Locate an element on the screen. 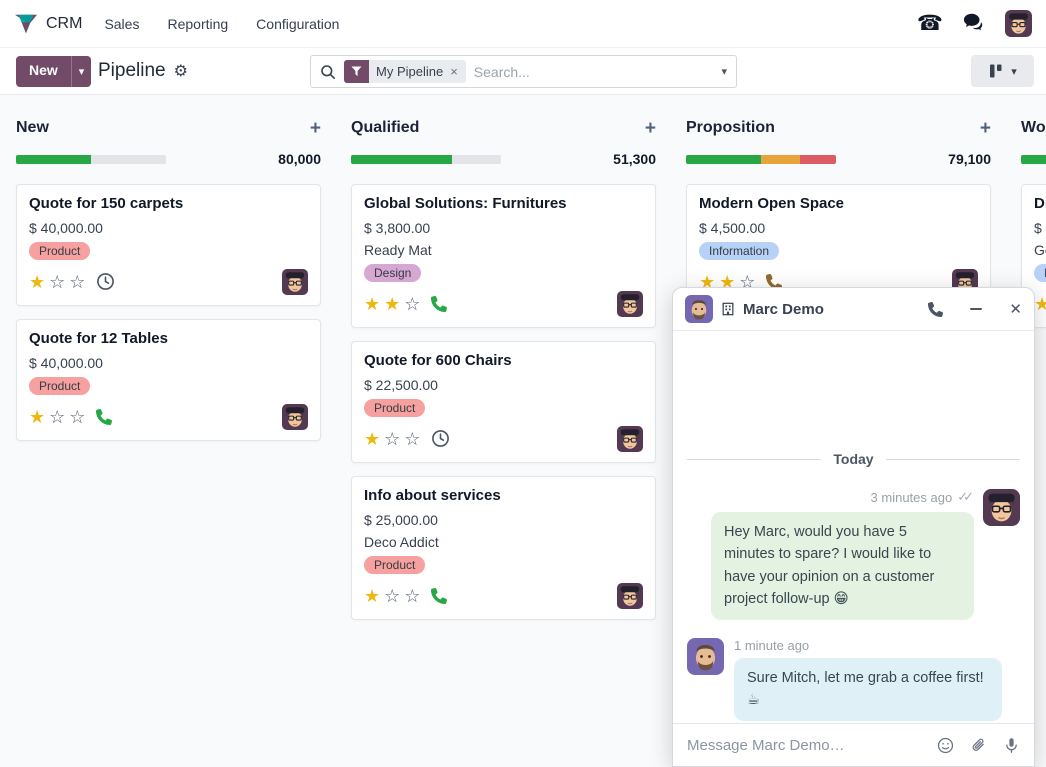 Image resolution: width=1046 pixels, height=767 pixels. attachment-icon is located at coordinates (978, 745).